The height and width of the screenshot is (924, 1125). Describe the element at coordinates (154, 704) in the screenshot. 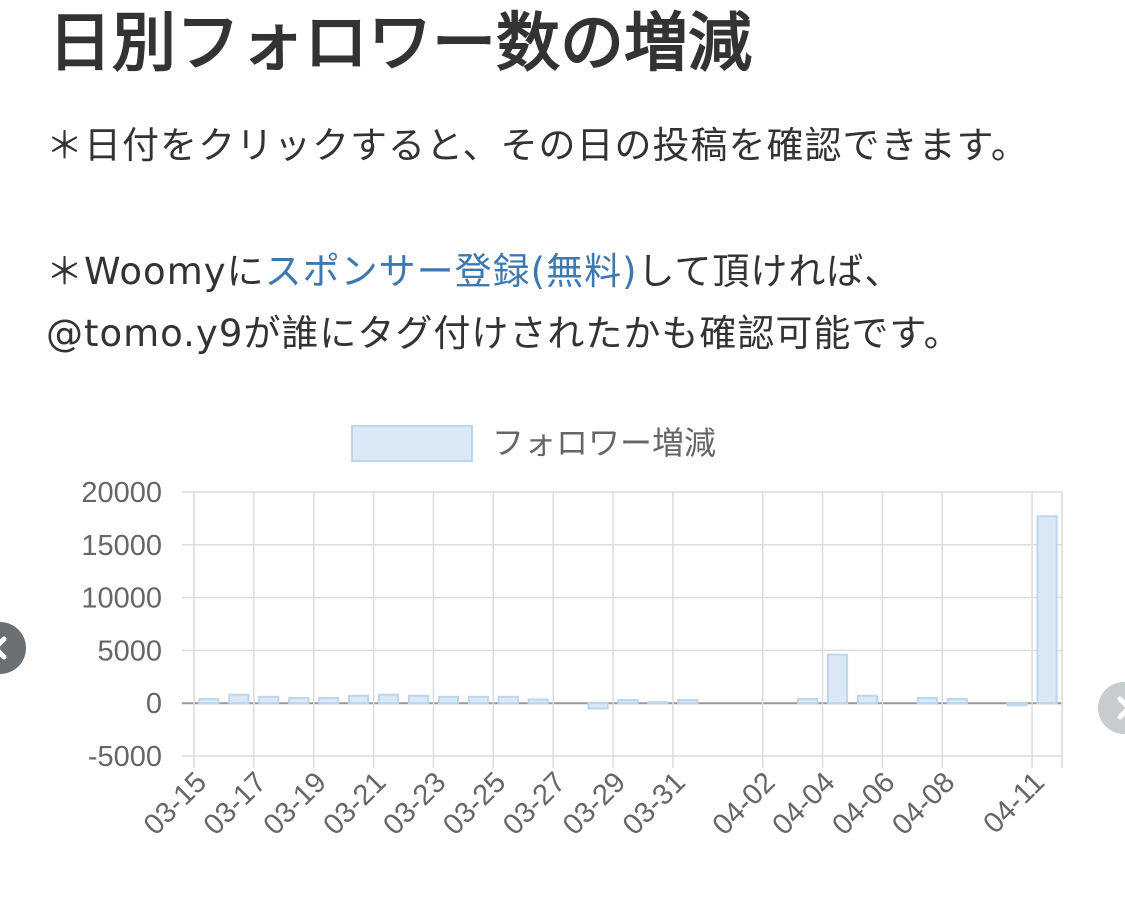

I see `y-tick-label: 0` at that location.